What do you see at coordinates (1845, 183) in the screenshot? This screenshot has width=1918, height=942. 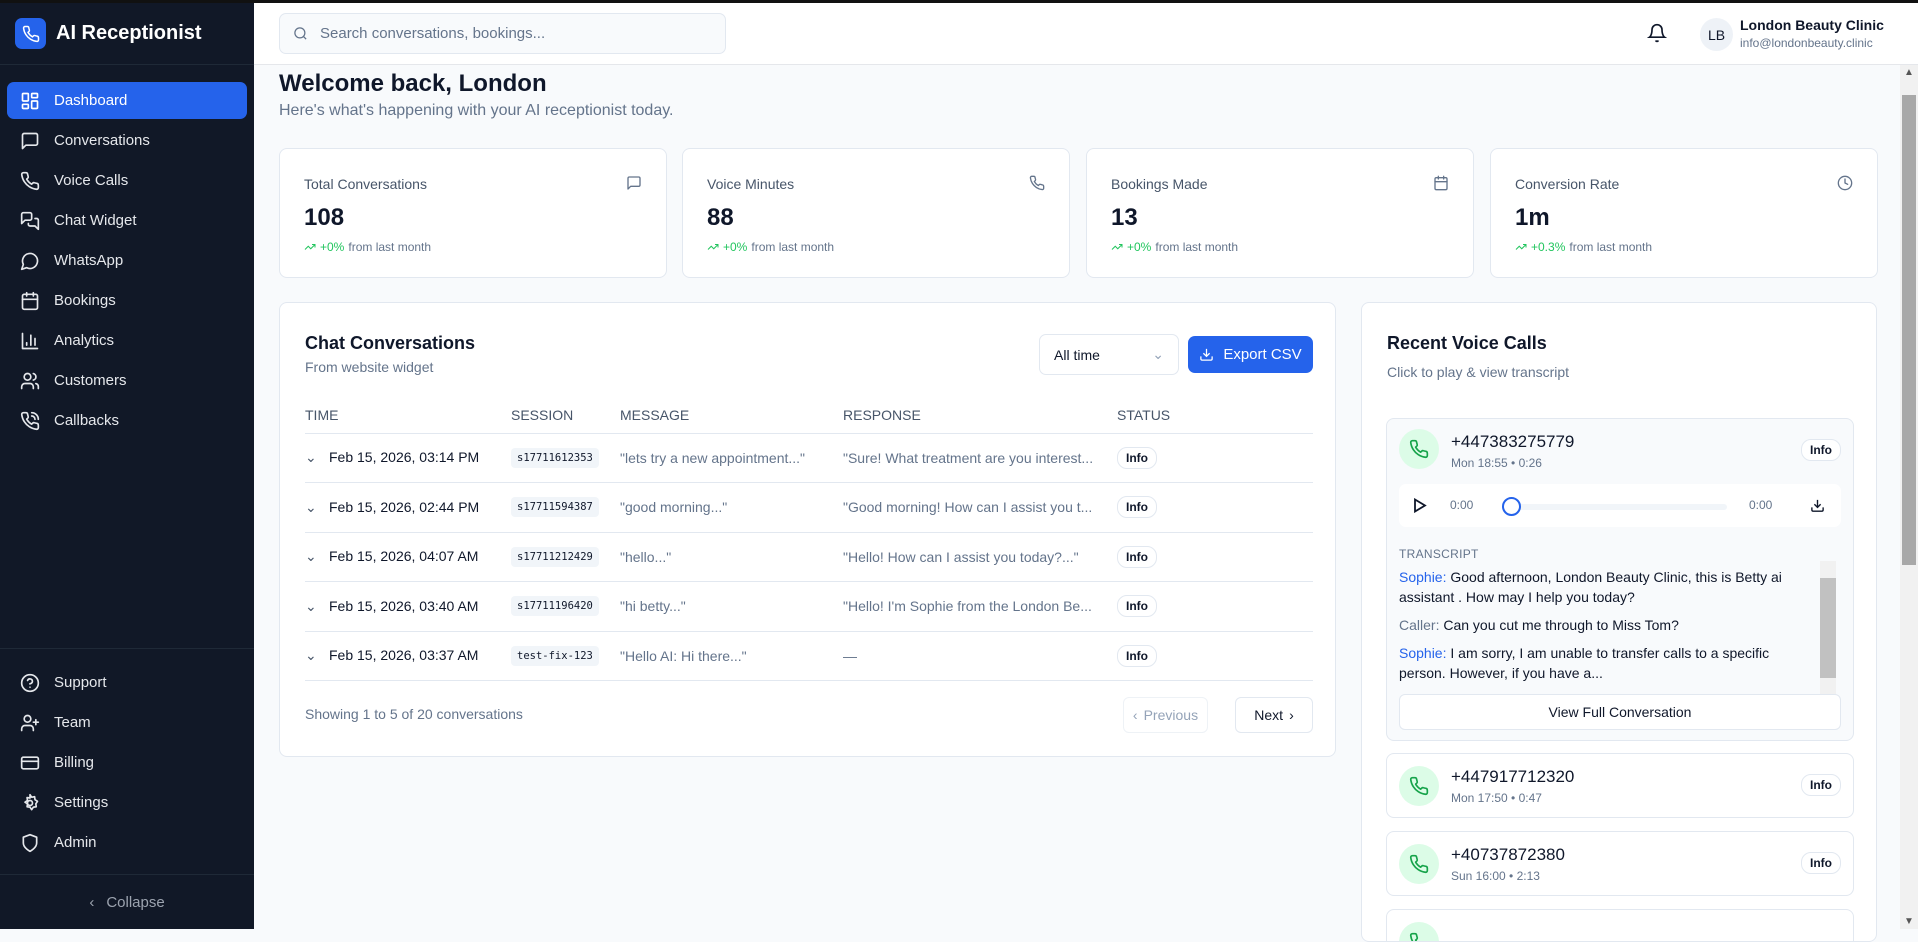 I see `clock-icon` at bounding box center [1845, 183].